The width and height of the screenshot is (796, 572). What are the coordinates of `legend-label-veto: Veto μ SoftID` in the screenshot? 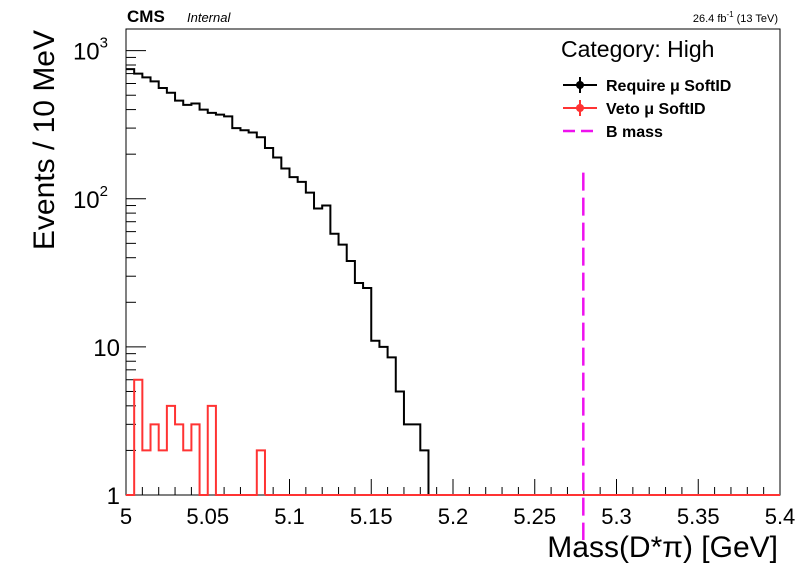 It's located at (656, 109).